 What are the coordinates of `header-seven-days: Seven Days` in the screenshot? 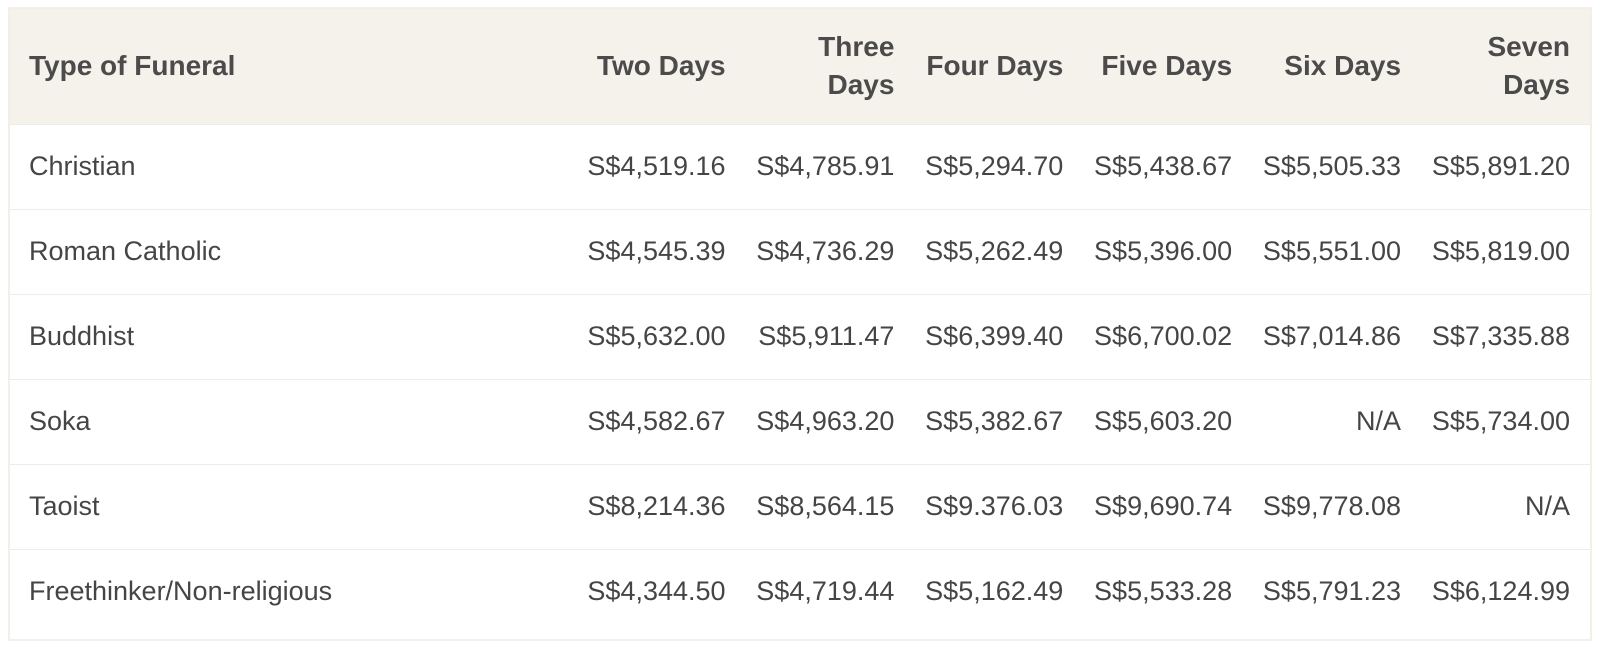 It's located at (1529, 66).